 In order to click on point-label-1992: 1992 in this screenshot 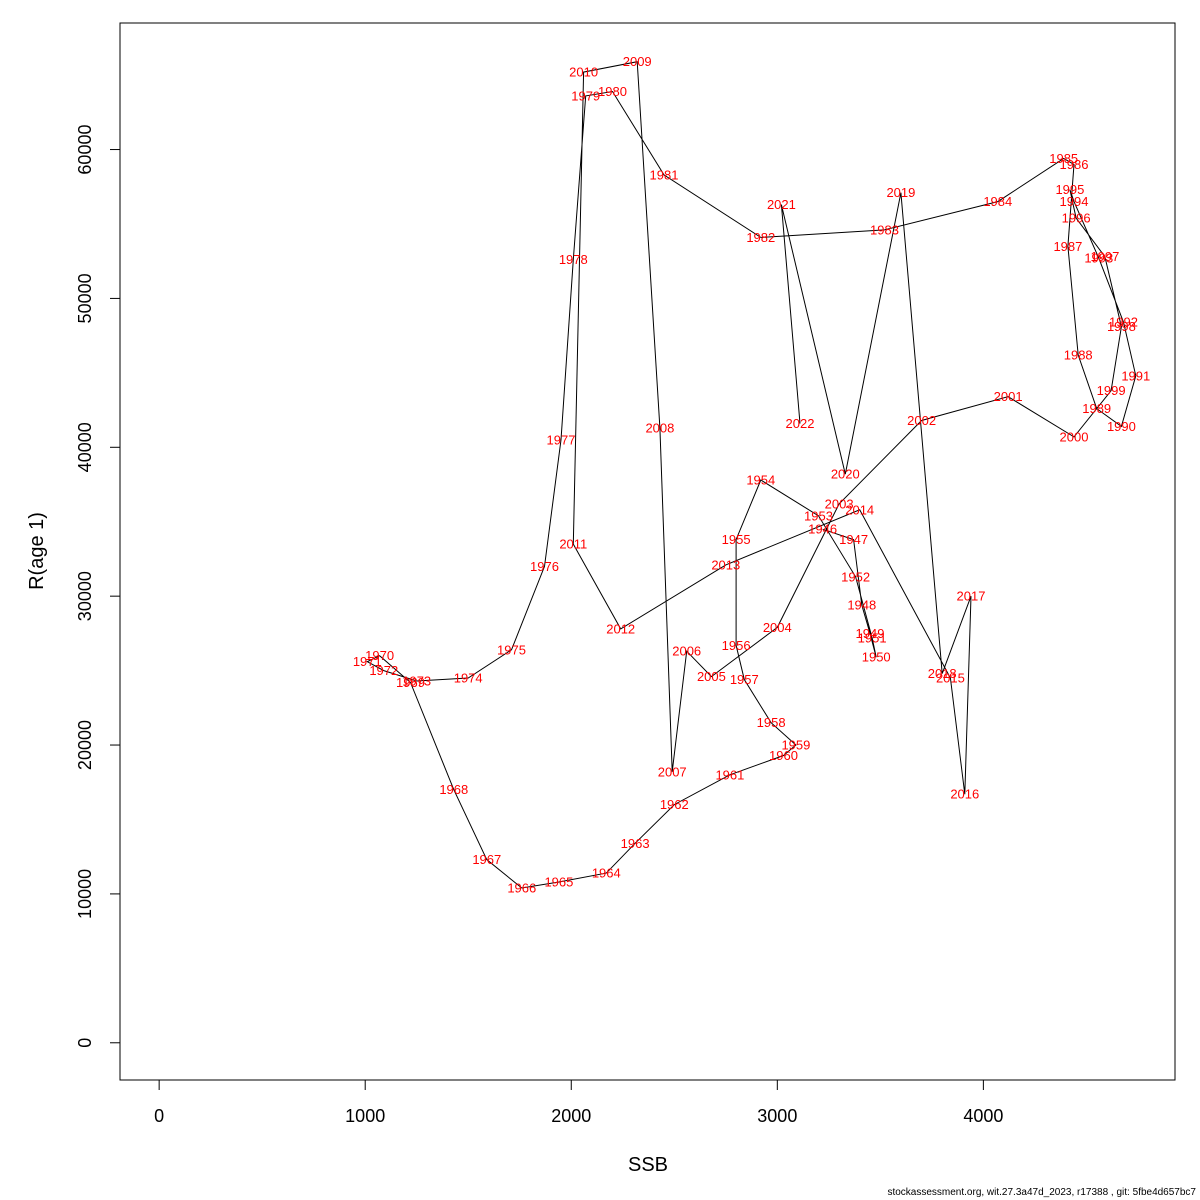, I will do `click(1123, 322)`.